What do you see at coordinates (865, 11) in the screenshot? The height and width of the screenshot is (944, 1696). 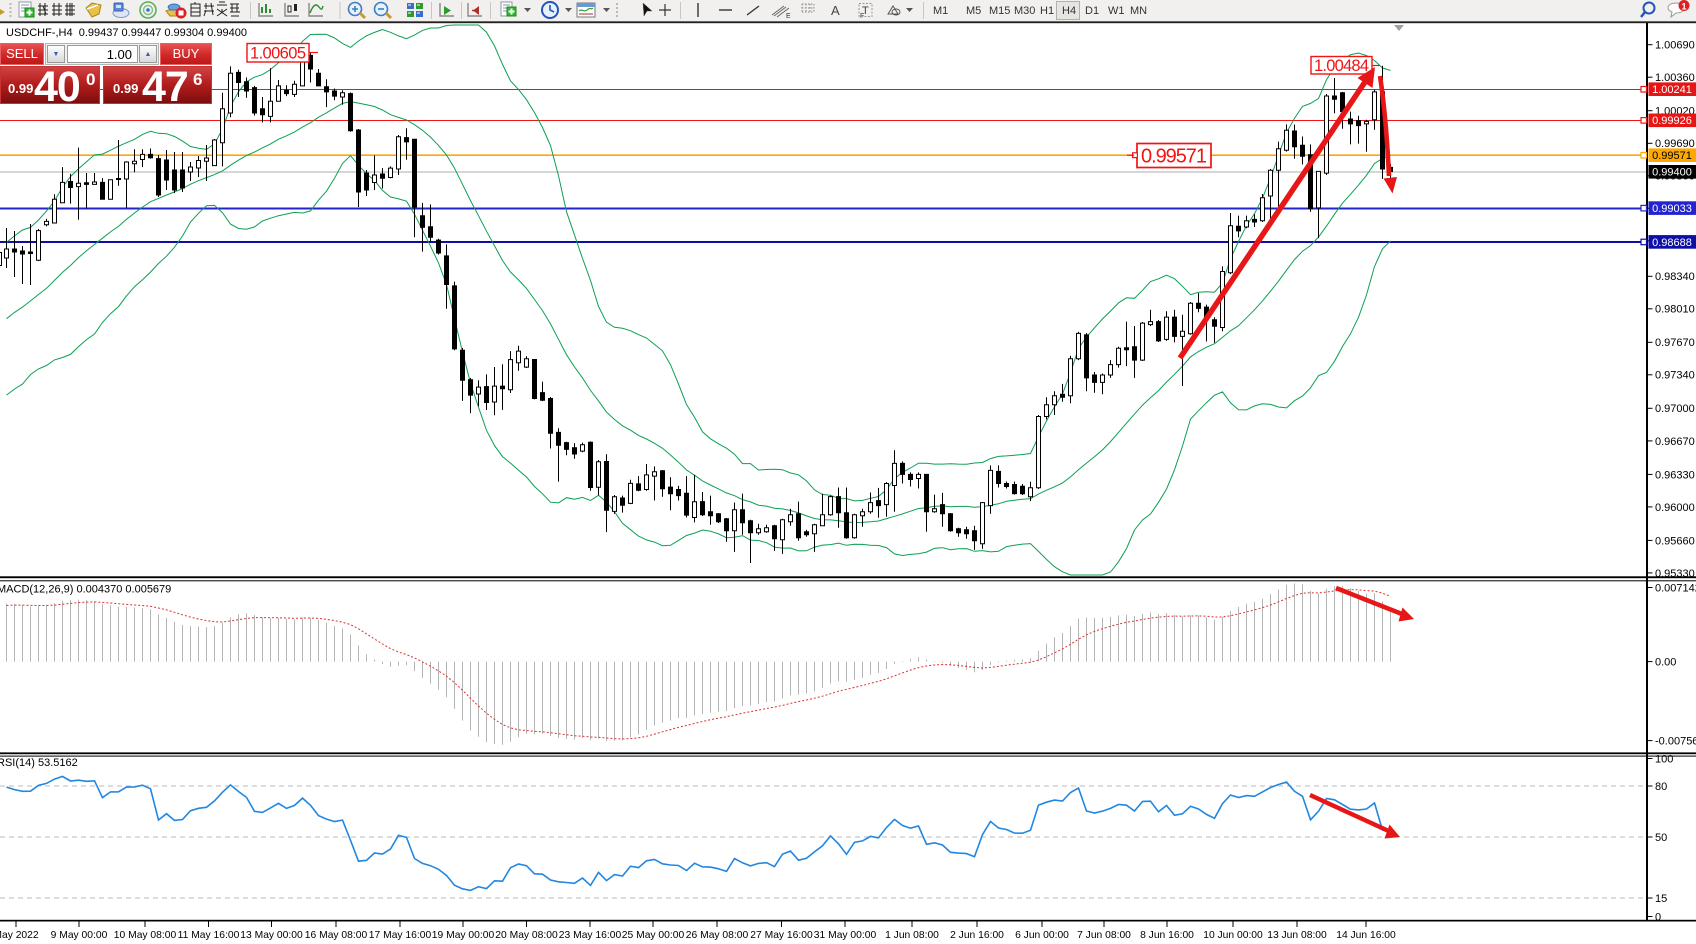 I see `svg-text: T` at bounding box center [865, 11].